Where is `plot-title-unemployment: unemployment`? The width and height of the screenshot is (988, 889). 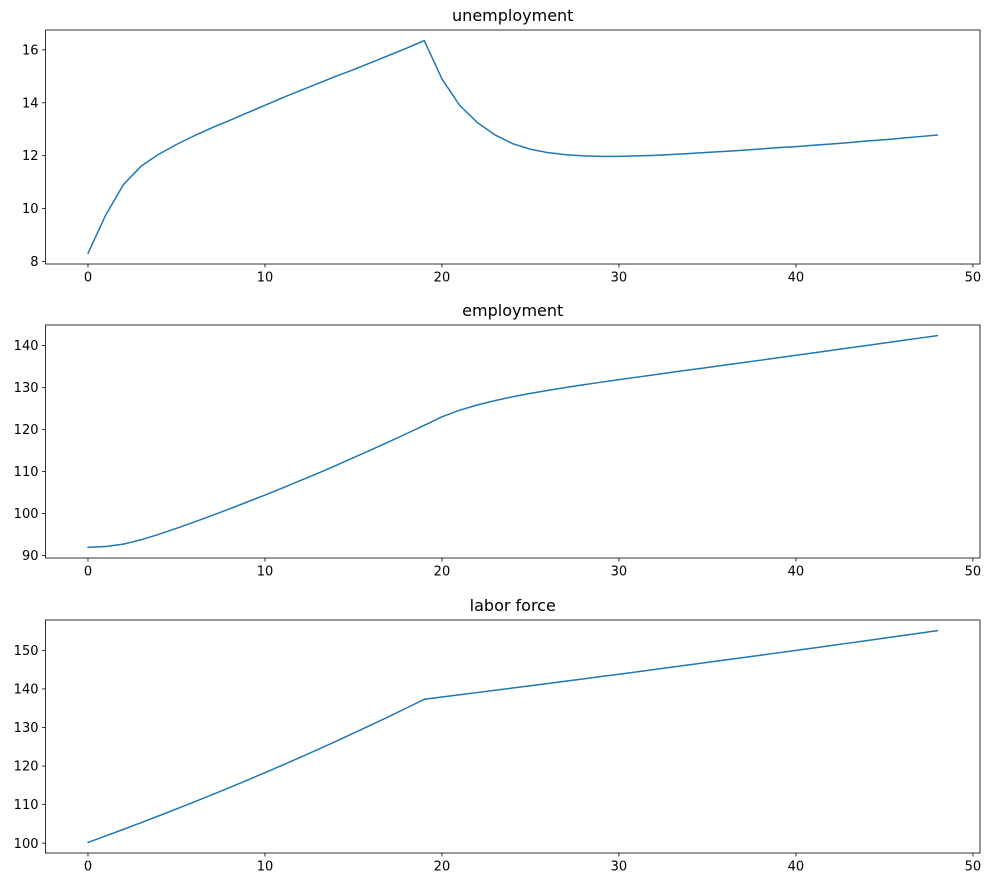
plot-title-unemployment: unemployment is located at coordinates (512, 15).